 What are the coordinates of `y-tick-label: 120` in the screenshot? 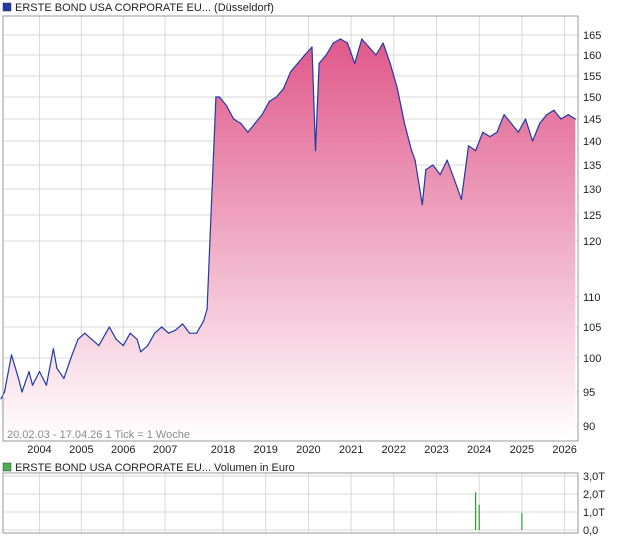 It's located at (592, 242).